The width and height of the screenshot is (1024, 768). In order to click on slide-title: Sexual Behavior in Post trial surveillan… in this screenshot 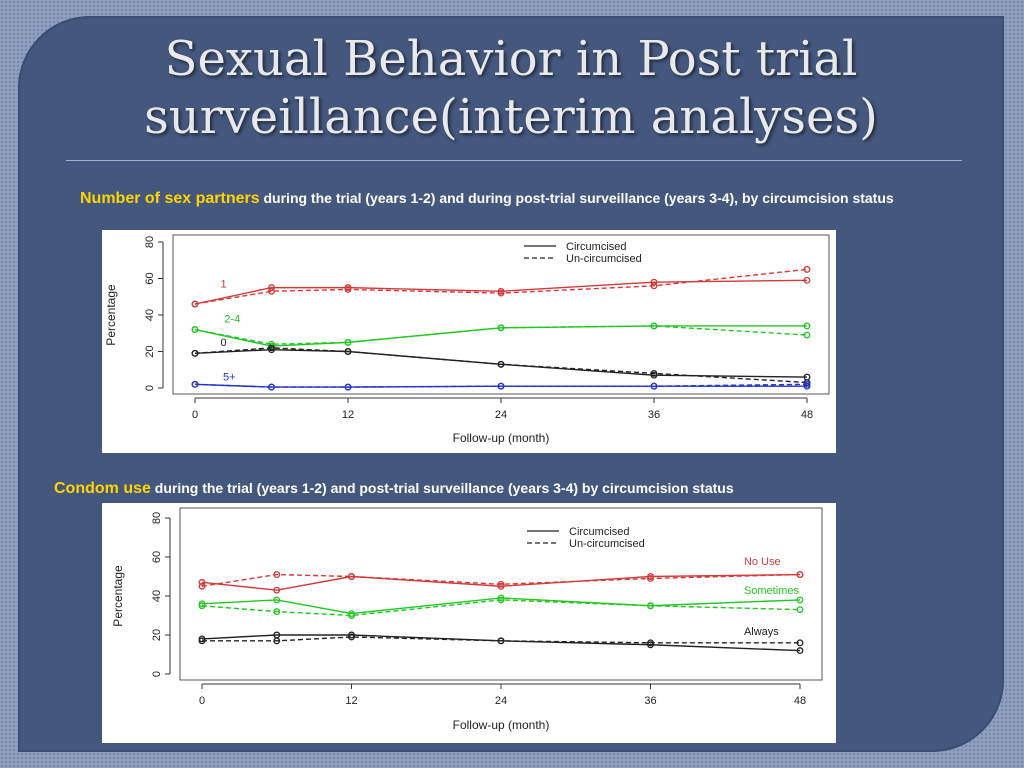, I will do `click(511, 88)`.